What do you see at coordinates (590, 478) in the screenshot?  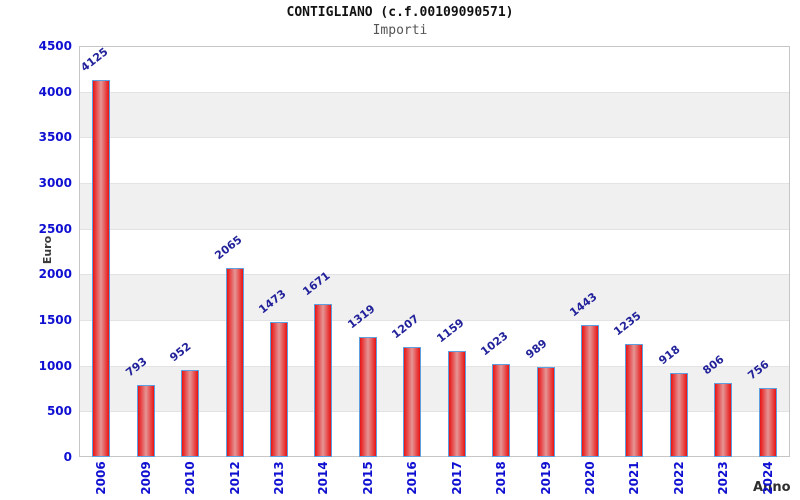 I see `x-tick-label: 2020` at bounding box center [590, 478].